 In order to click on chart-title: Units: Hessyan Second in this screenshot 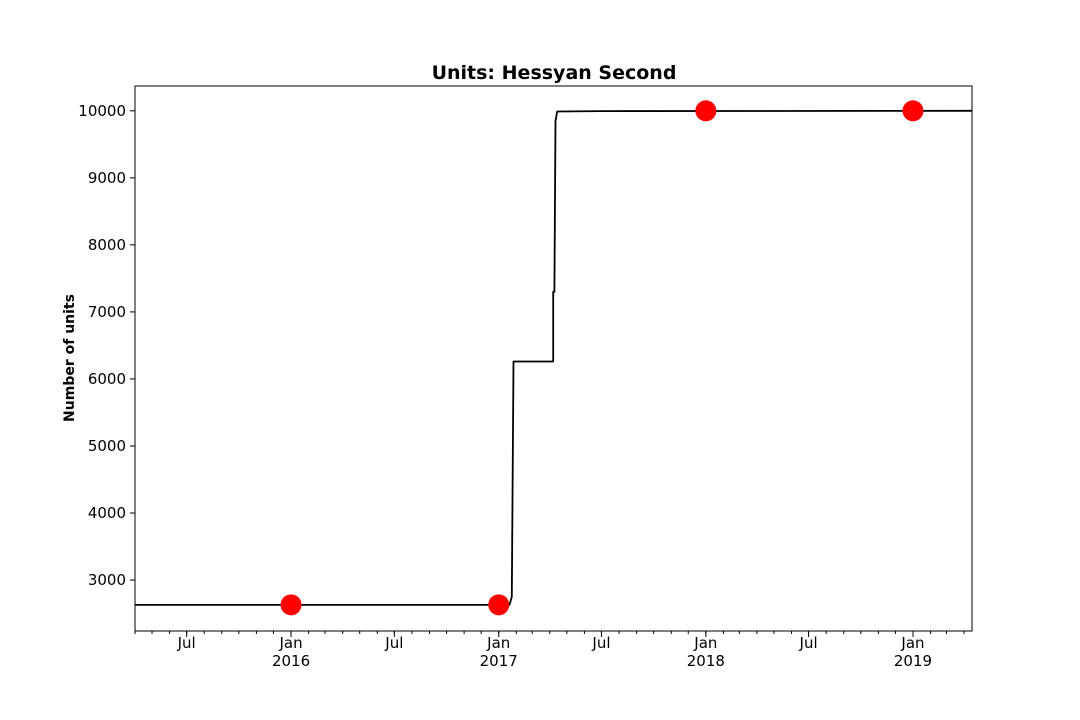, I will do `click(554, 73)`.